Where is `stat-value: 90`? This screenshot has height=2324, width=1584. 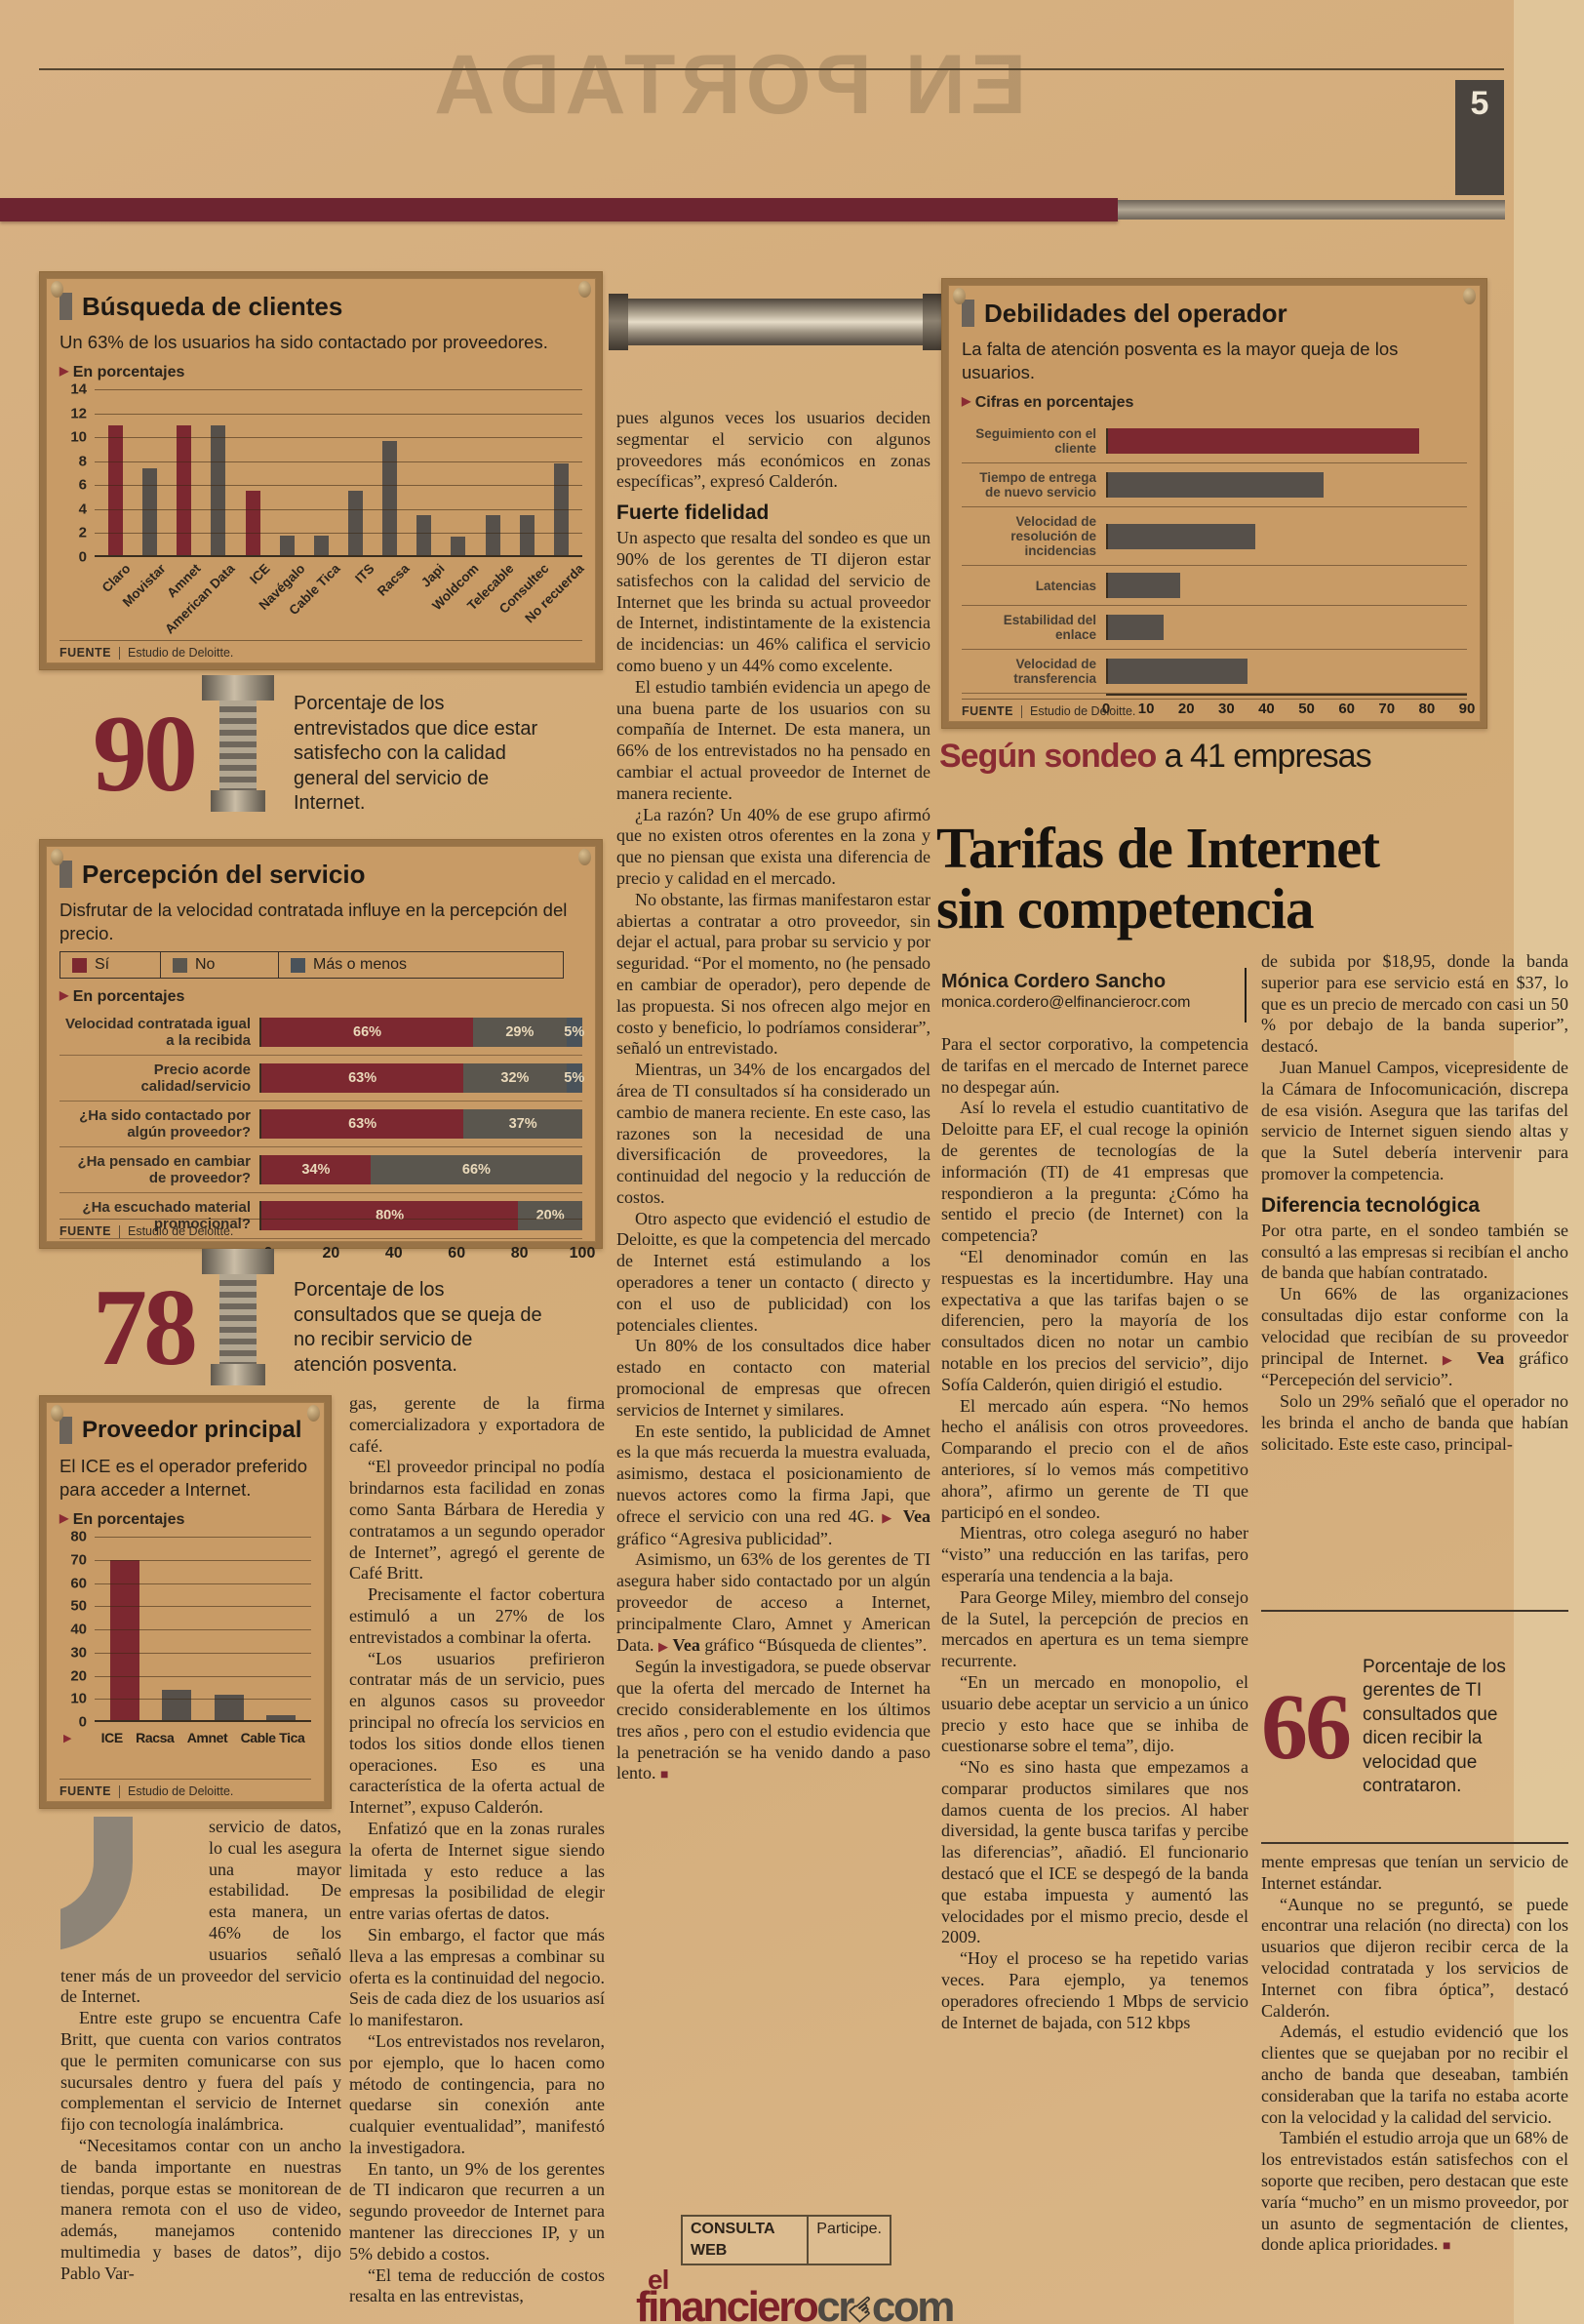 stat-value: 90 is located at coordinates (146, 754).